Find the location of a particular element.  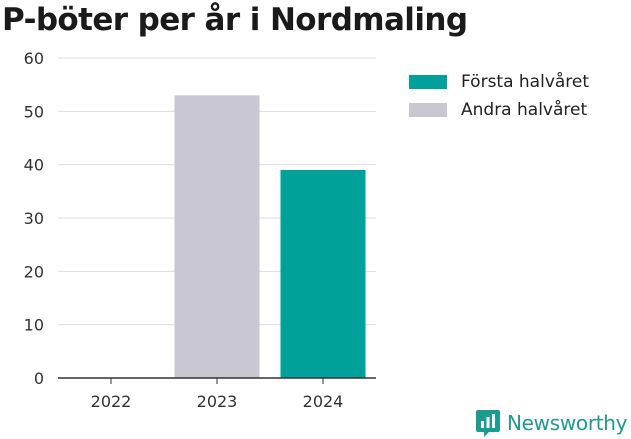

x-axis-ticks: 2022 2023 2024 is located at coordinates (217, 394).